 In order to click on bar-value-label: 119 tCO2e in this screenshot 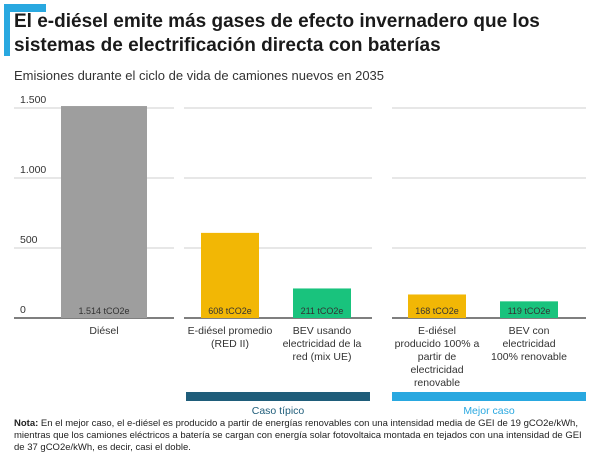, I will do `click(529, 311)`.